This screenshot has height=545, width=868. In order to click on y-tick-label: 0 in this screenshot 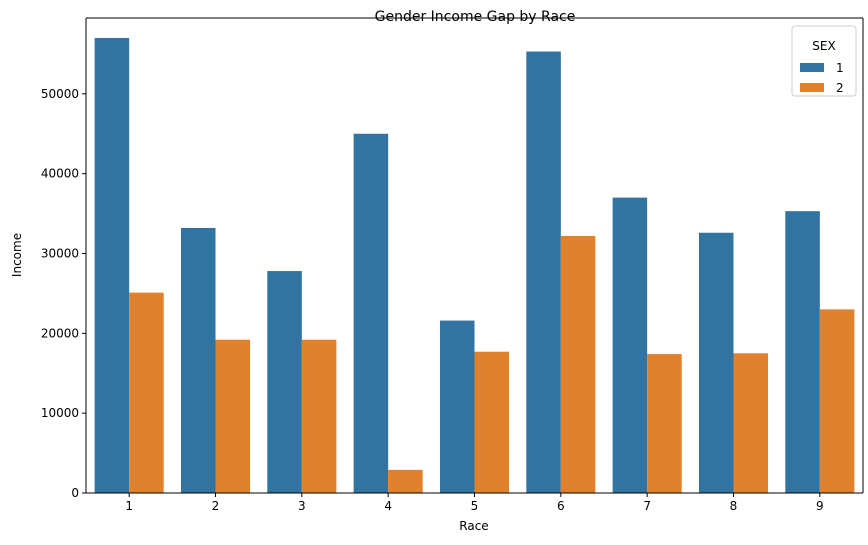, I will do `click(75, 493)`.